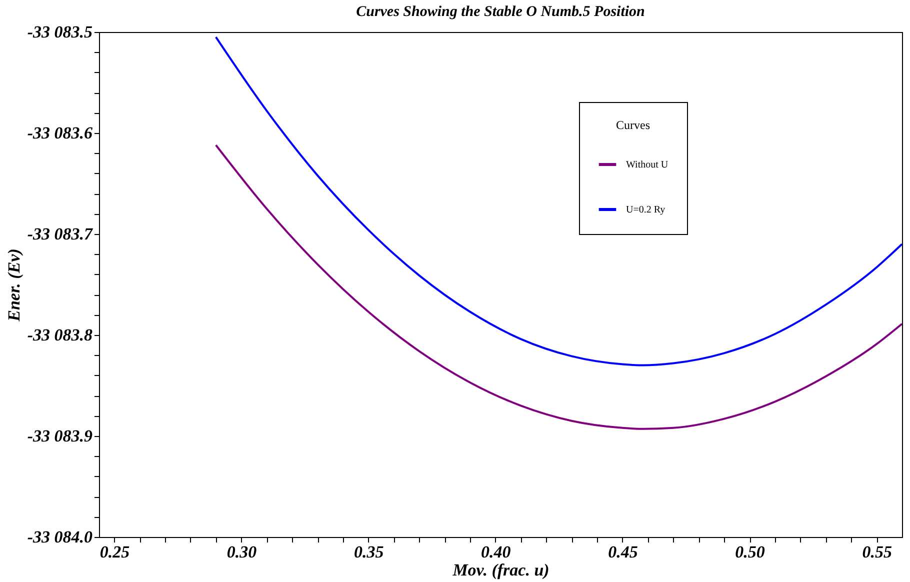  I want to click on x-tick-label: 0.50, so click(750, 552).